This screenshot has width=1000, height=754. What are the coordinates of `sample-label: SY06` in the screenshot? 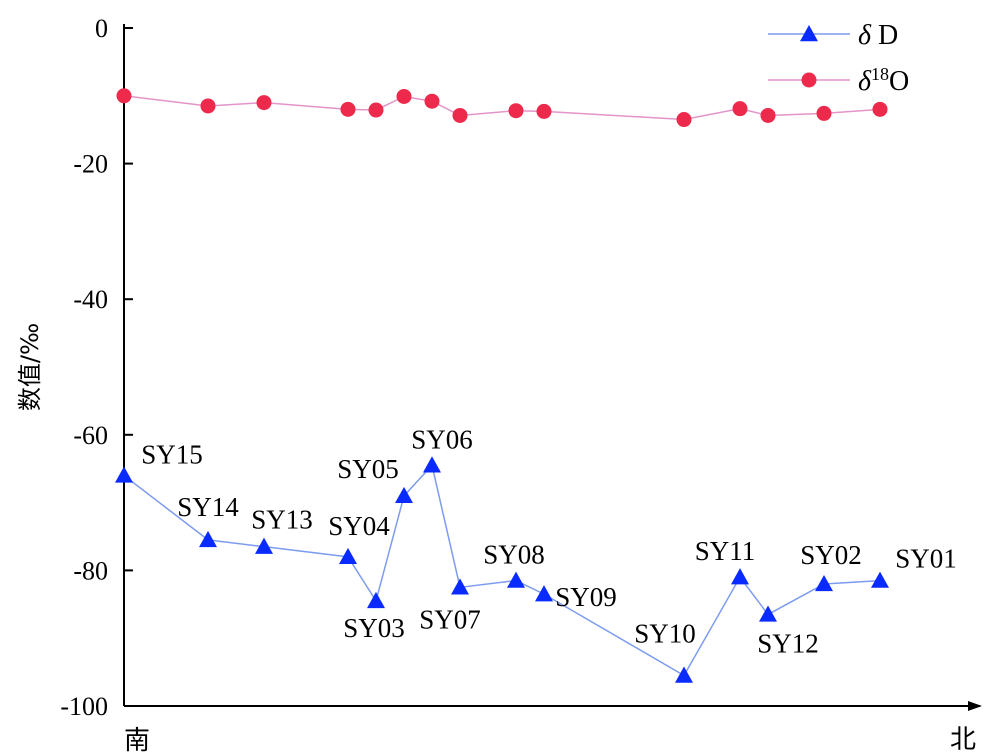 It's located at (442, 439).